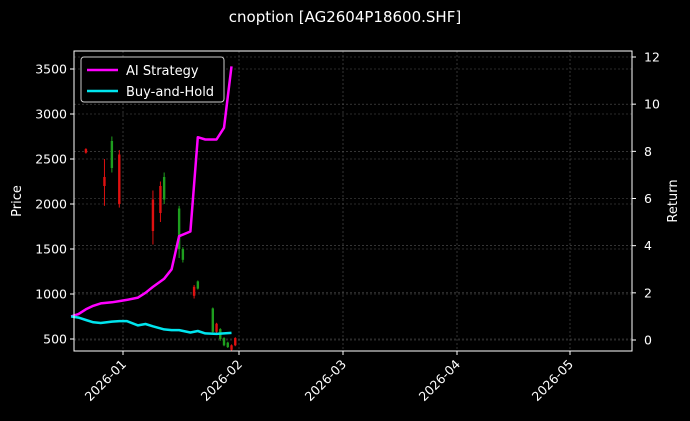  What do you see at coordinates (55, 339) in the screenshot?
I see `y-tick-label-left: 500` at bounding box center [55, 339].